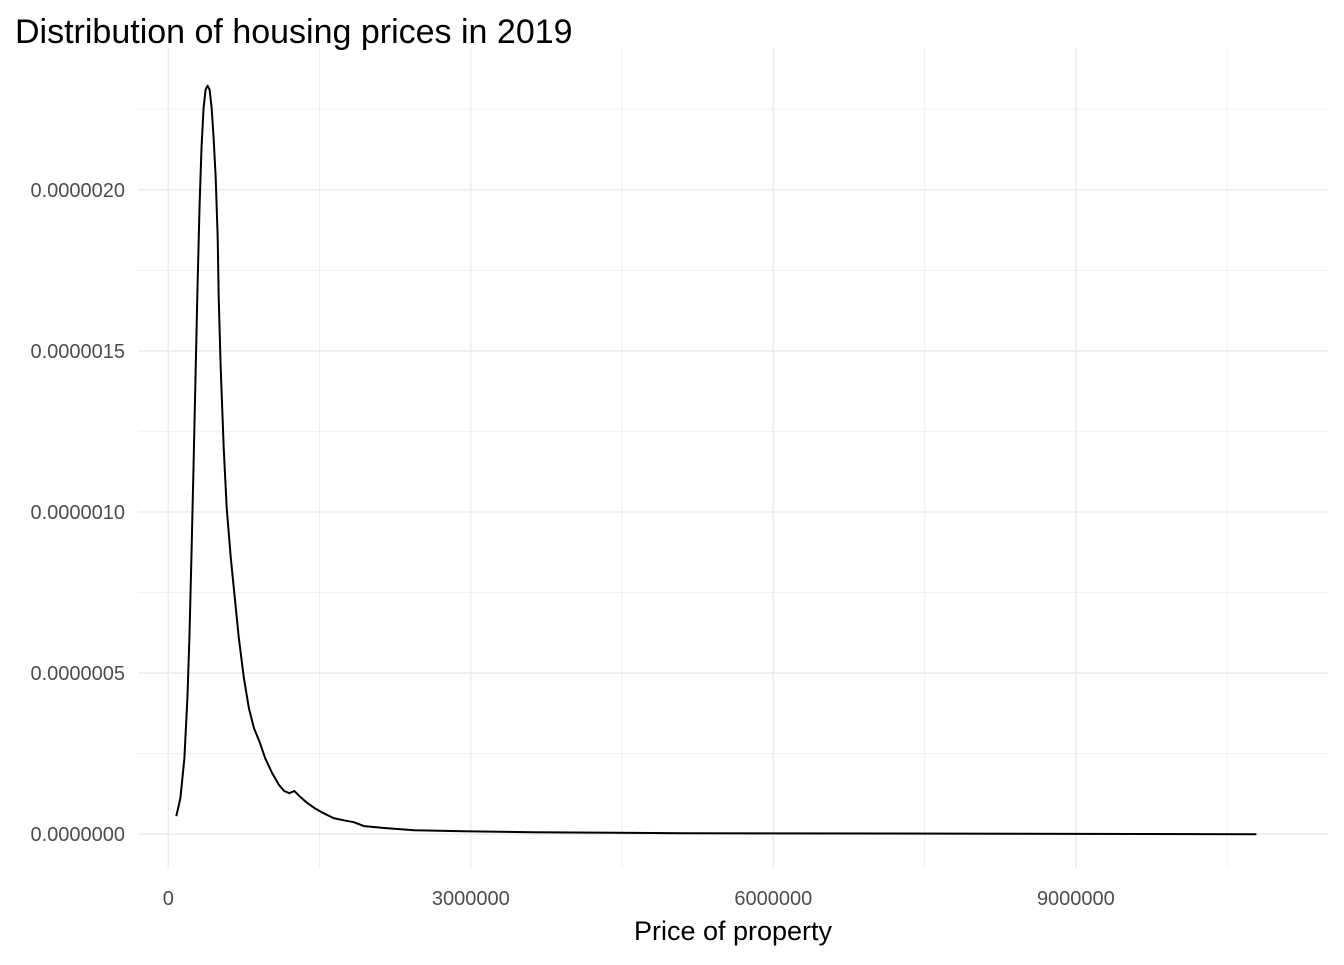 The width and height of the screenshot is (1344, 965). What do you see at coordinates (471, 899) in the screenshot?
I see `x-tick-label: 3000000` at bounding box center [471, 899].